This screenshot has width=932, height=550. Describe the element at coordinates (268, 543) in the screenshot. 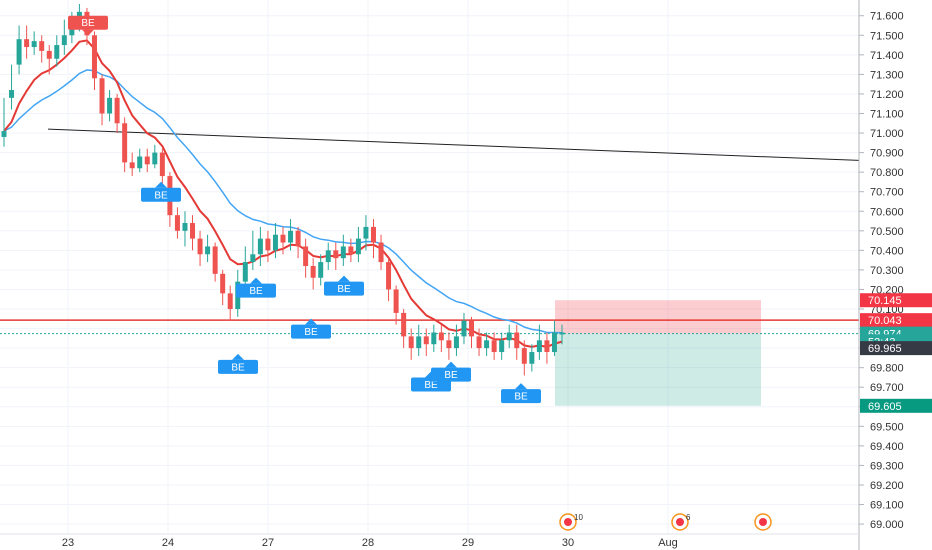

I see `time-tick-label: 27` at that location.